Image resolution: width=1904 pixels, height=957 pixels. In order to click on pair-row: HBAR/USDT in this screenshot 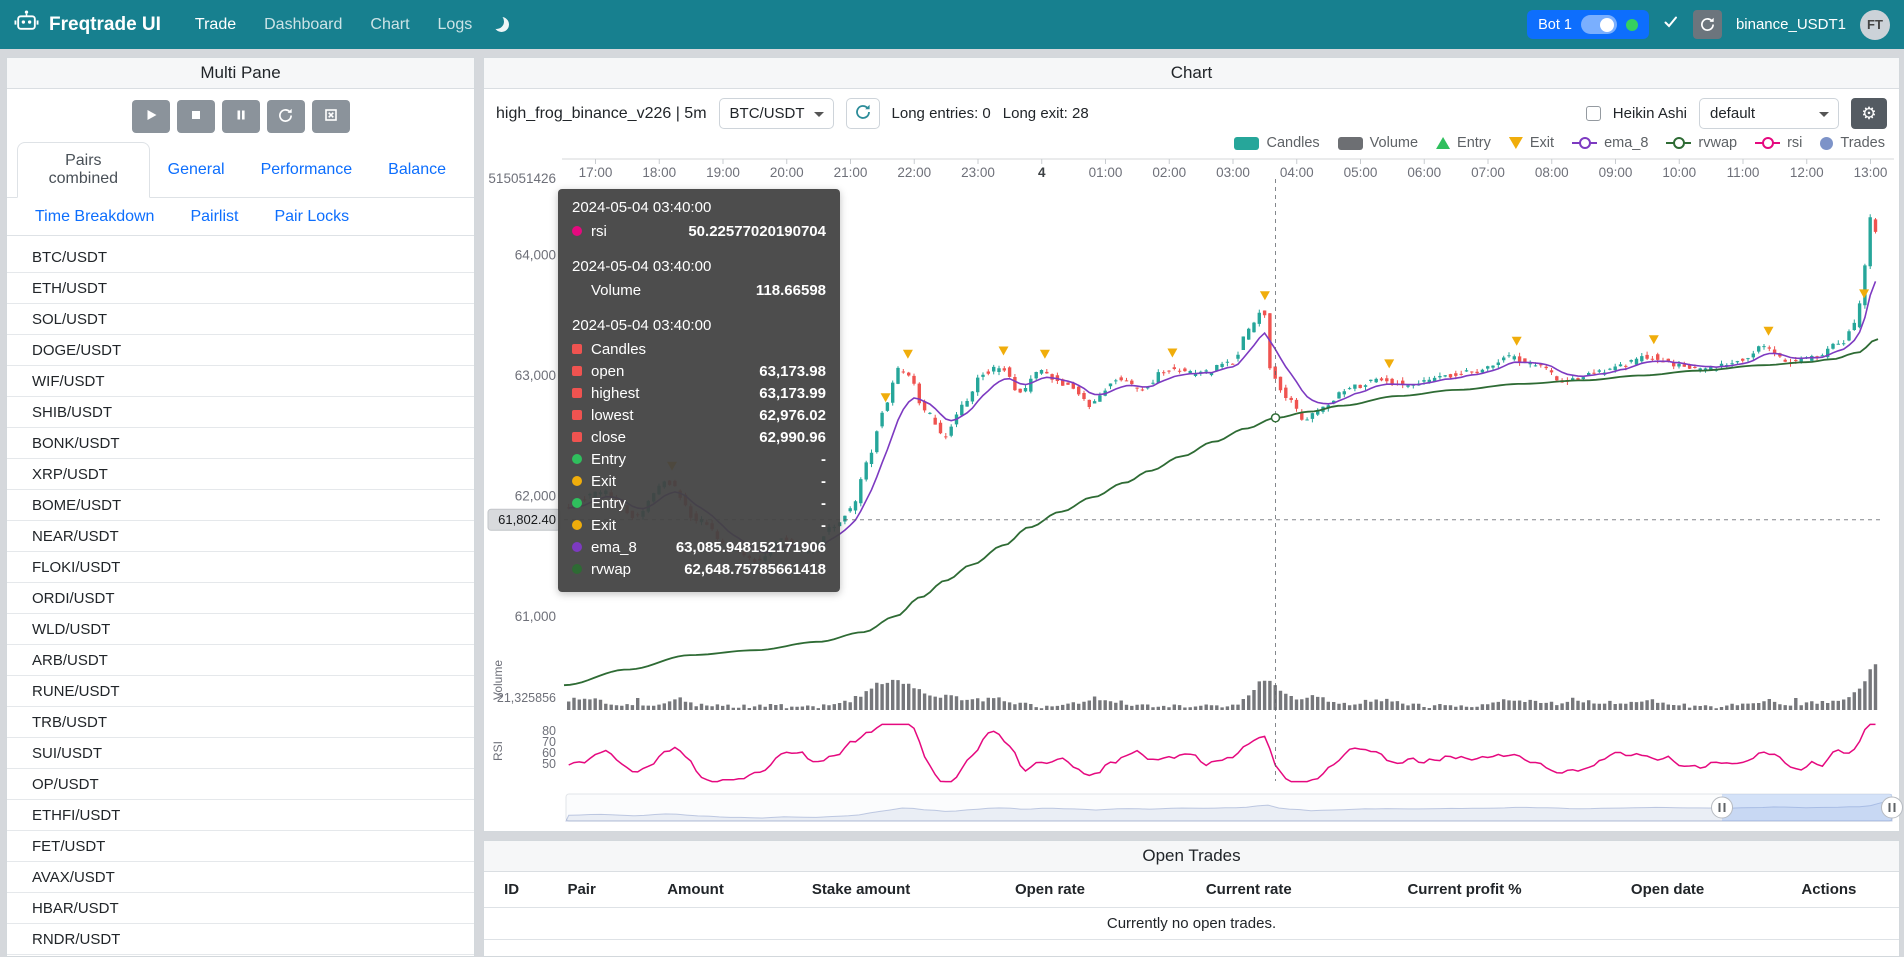, I will do `click(240, 908)`.